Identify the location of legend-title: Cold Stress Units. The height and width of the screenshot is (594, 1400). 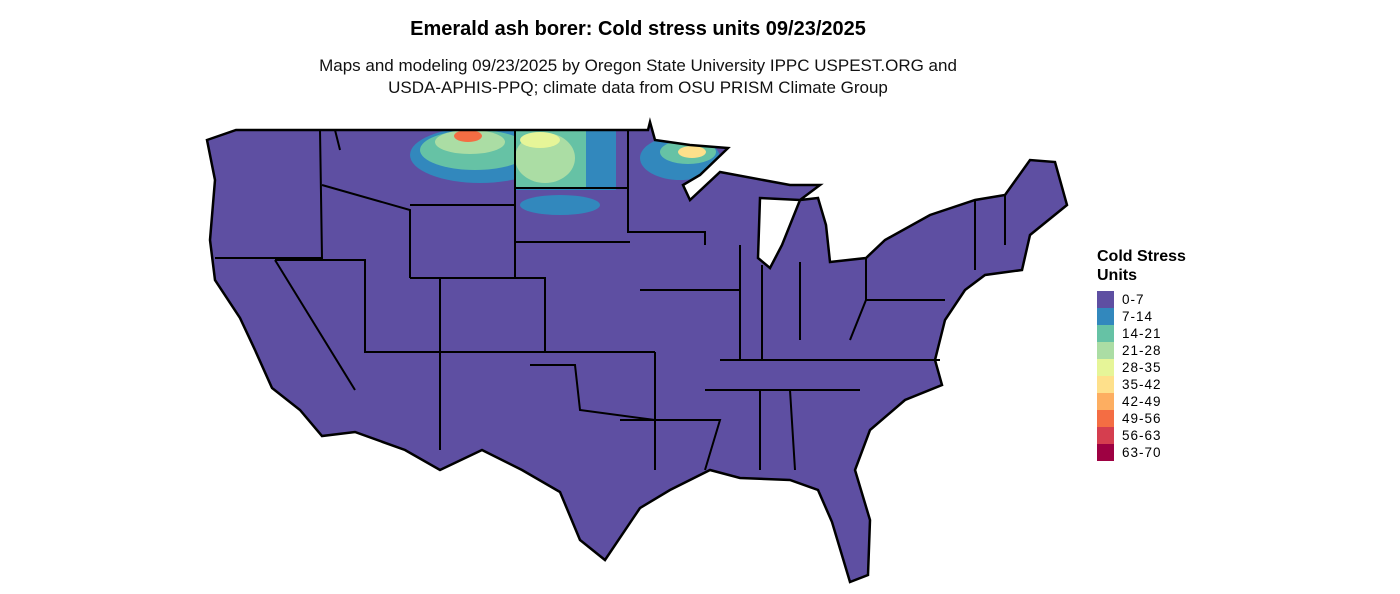
(1141, 266).